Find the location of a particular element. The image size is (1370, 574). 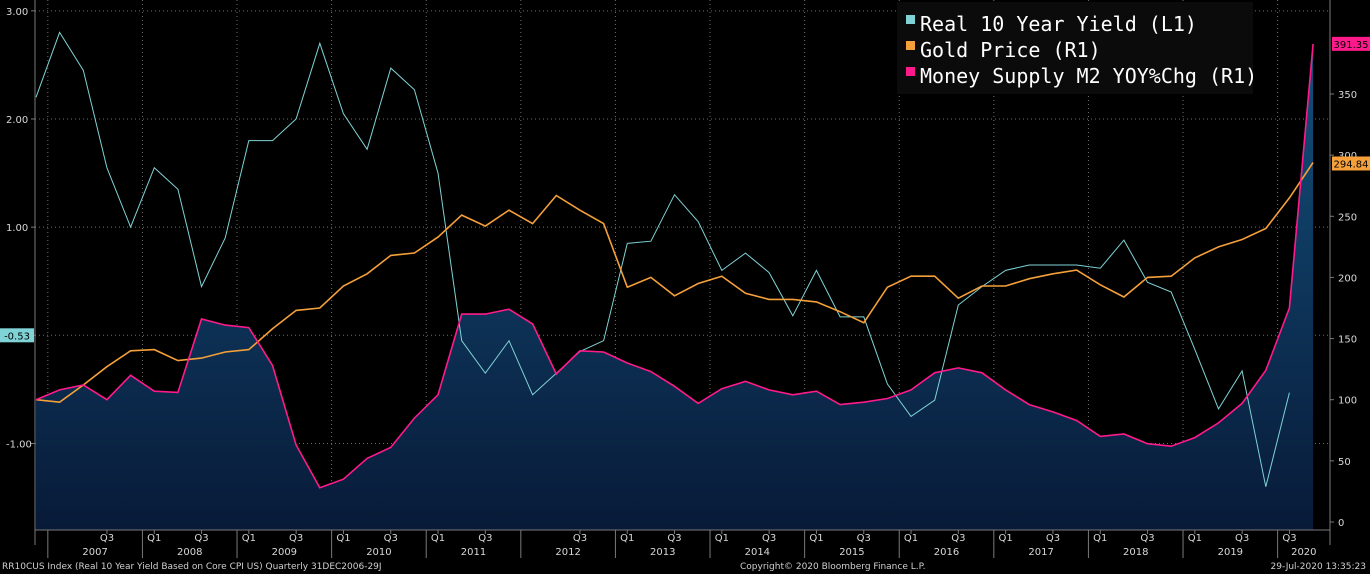

x-year-label: 2015 is located at coordinates (851, 552).